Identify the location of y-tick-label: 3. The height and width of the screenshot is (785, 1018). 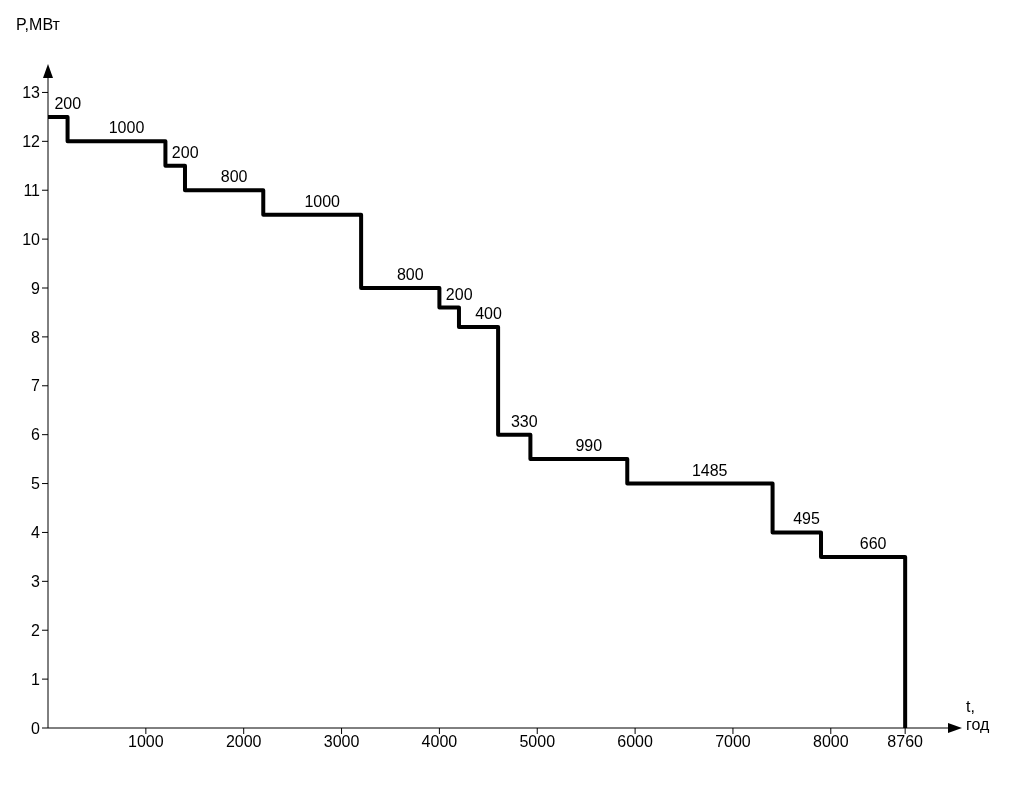
(36, 582).